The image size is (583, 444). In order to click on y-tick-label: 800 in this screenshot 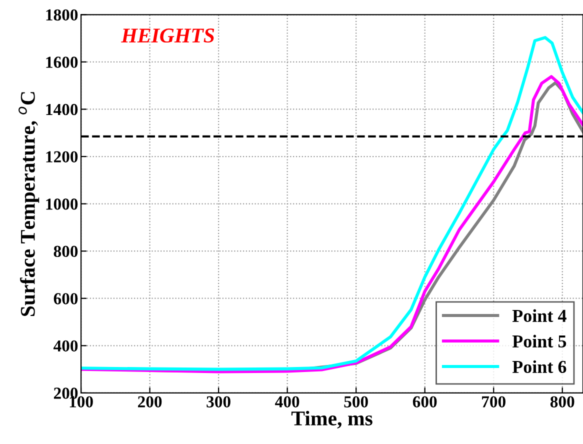, I will do `click(66, 252)`.